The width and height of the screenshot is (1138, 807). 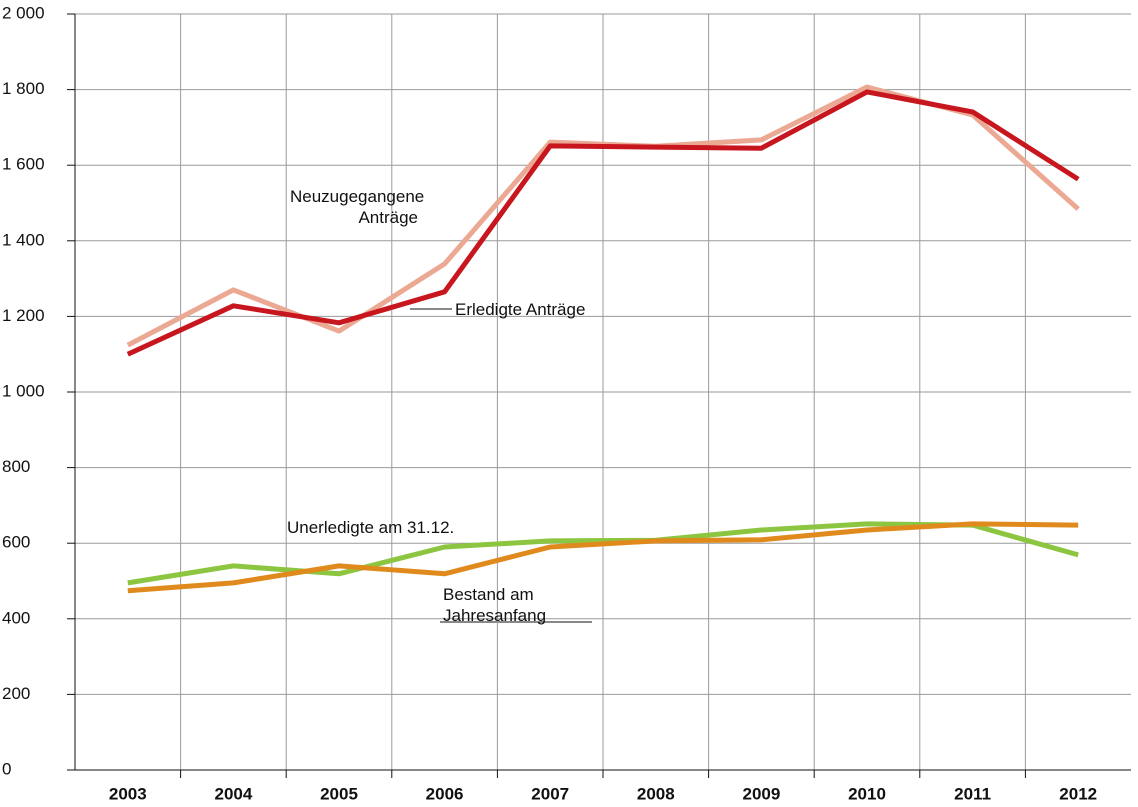 What do you see at coordinates (445, 793) in the screenshot?
I see `x-tick-label: 2006` at bounding box center [445, 793].